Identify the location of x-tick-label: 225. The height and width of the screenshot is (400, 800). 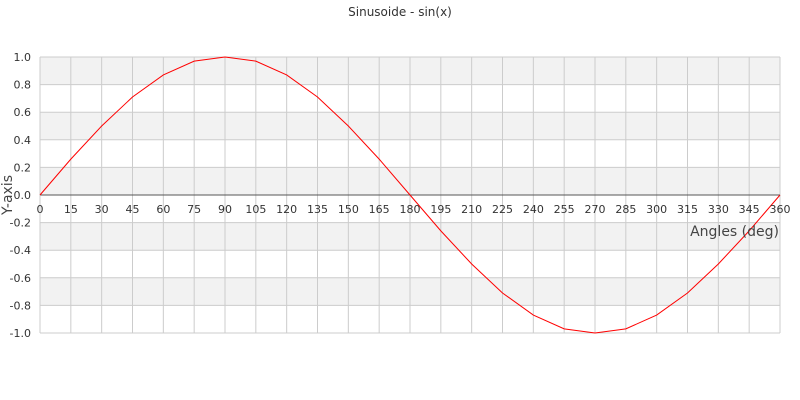
(502, 209).